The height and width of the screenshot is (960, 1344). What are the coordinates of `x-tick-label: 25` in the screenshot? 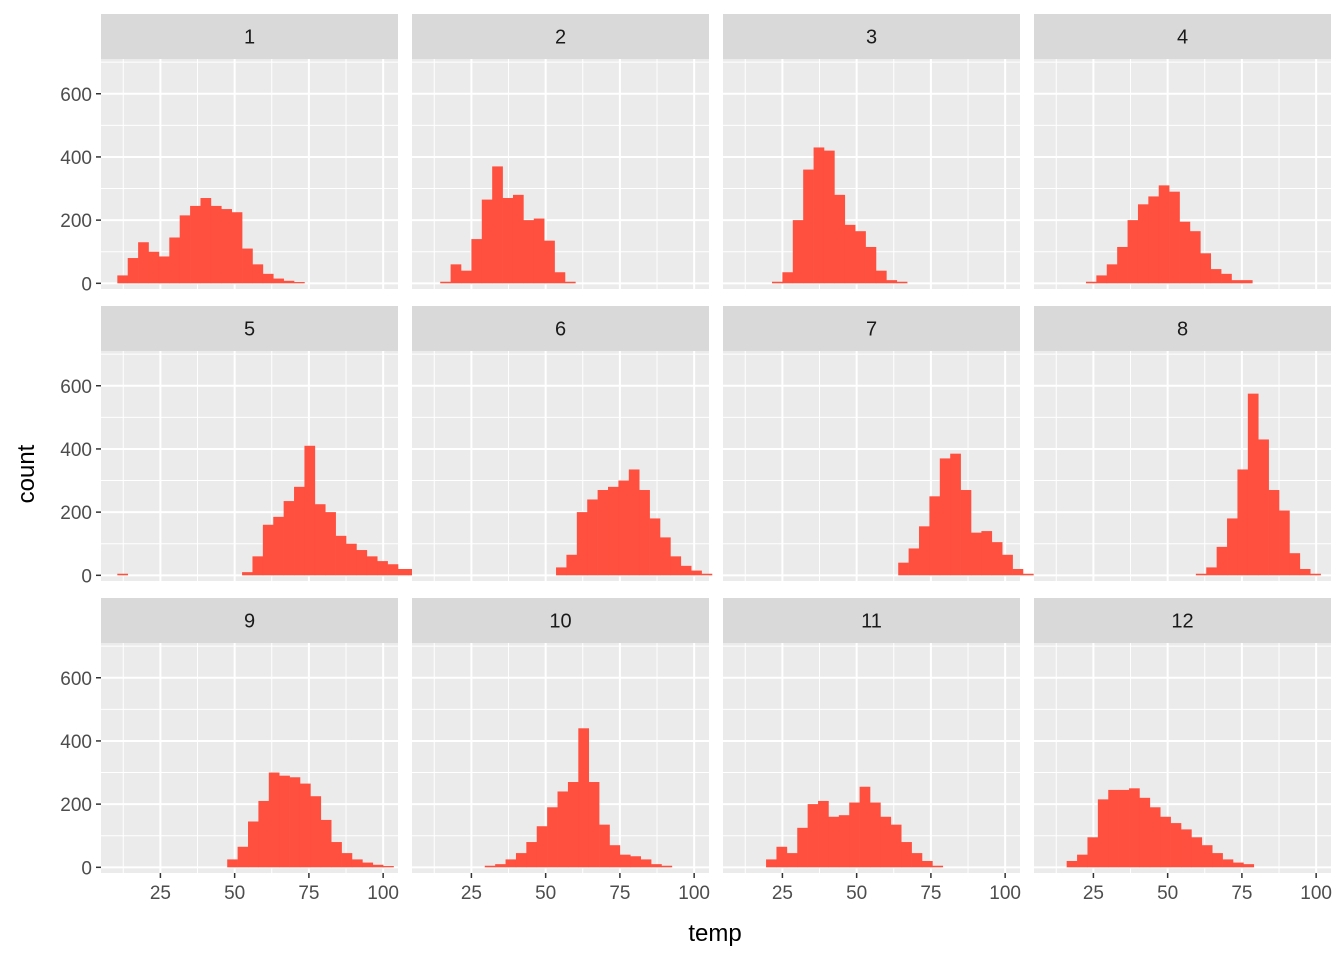 It's located at (782, 893).